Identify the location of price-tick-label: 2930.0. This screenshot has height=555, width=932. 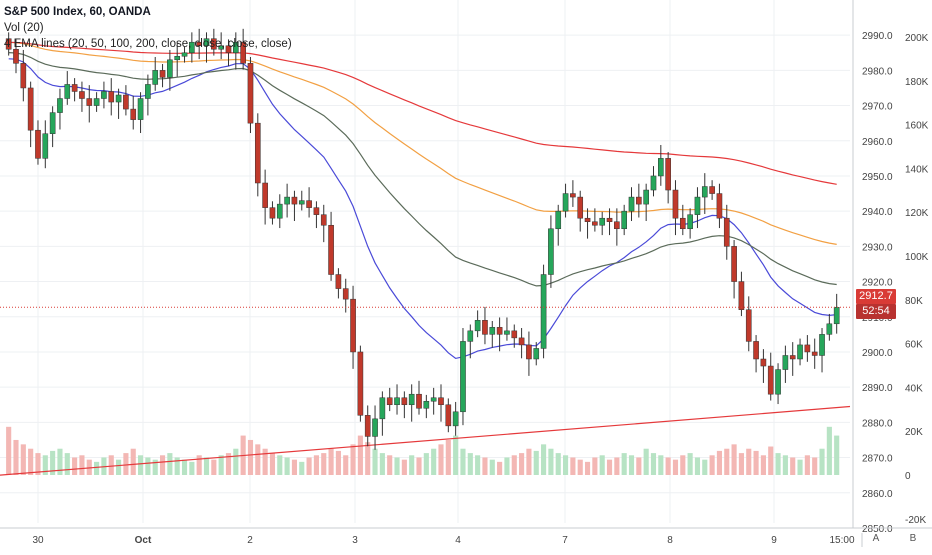
(877, 247).